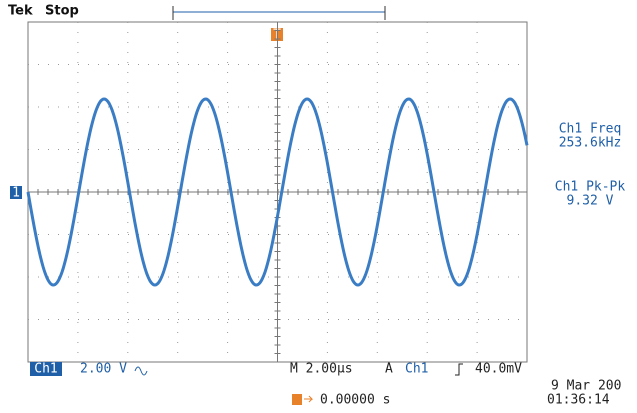 The image size is (637, 413). What do you see at coordinates (279, 13) in the screenshot?
I see `record-bar` at bounding box center [279, 13].